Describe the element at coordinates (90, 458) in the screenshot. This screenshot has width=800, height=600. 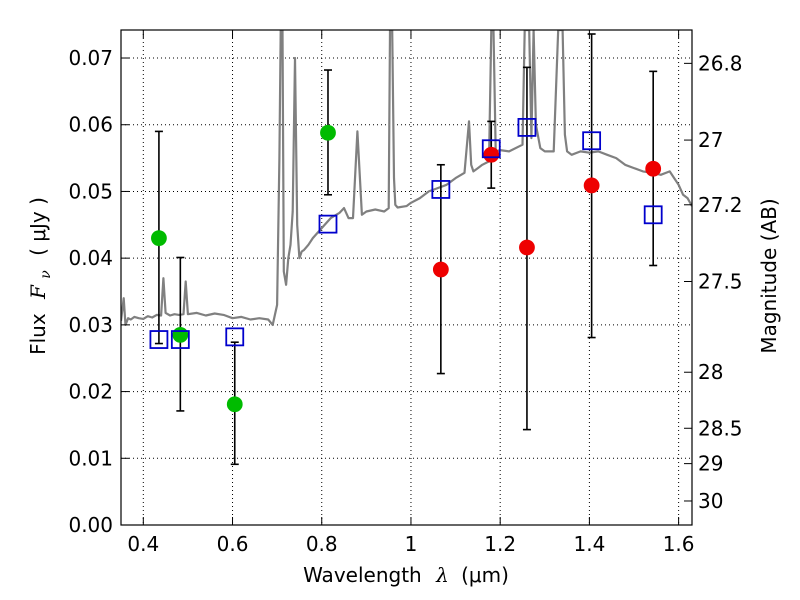
I see `y-tick-label-1: 0.01` at that location.